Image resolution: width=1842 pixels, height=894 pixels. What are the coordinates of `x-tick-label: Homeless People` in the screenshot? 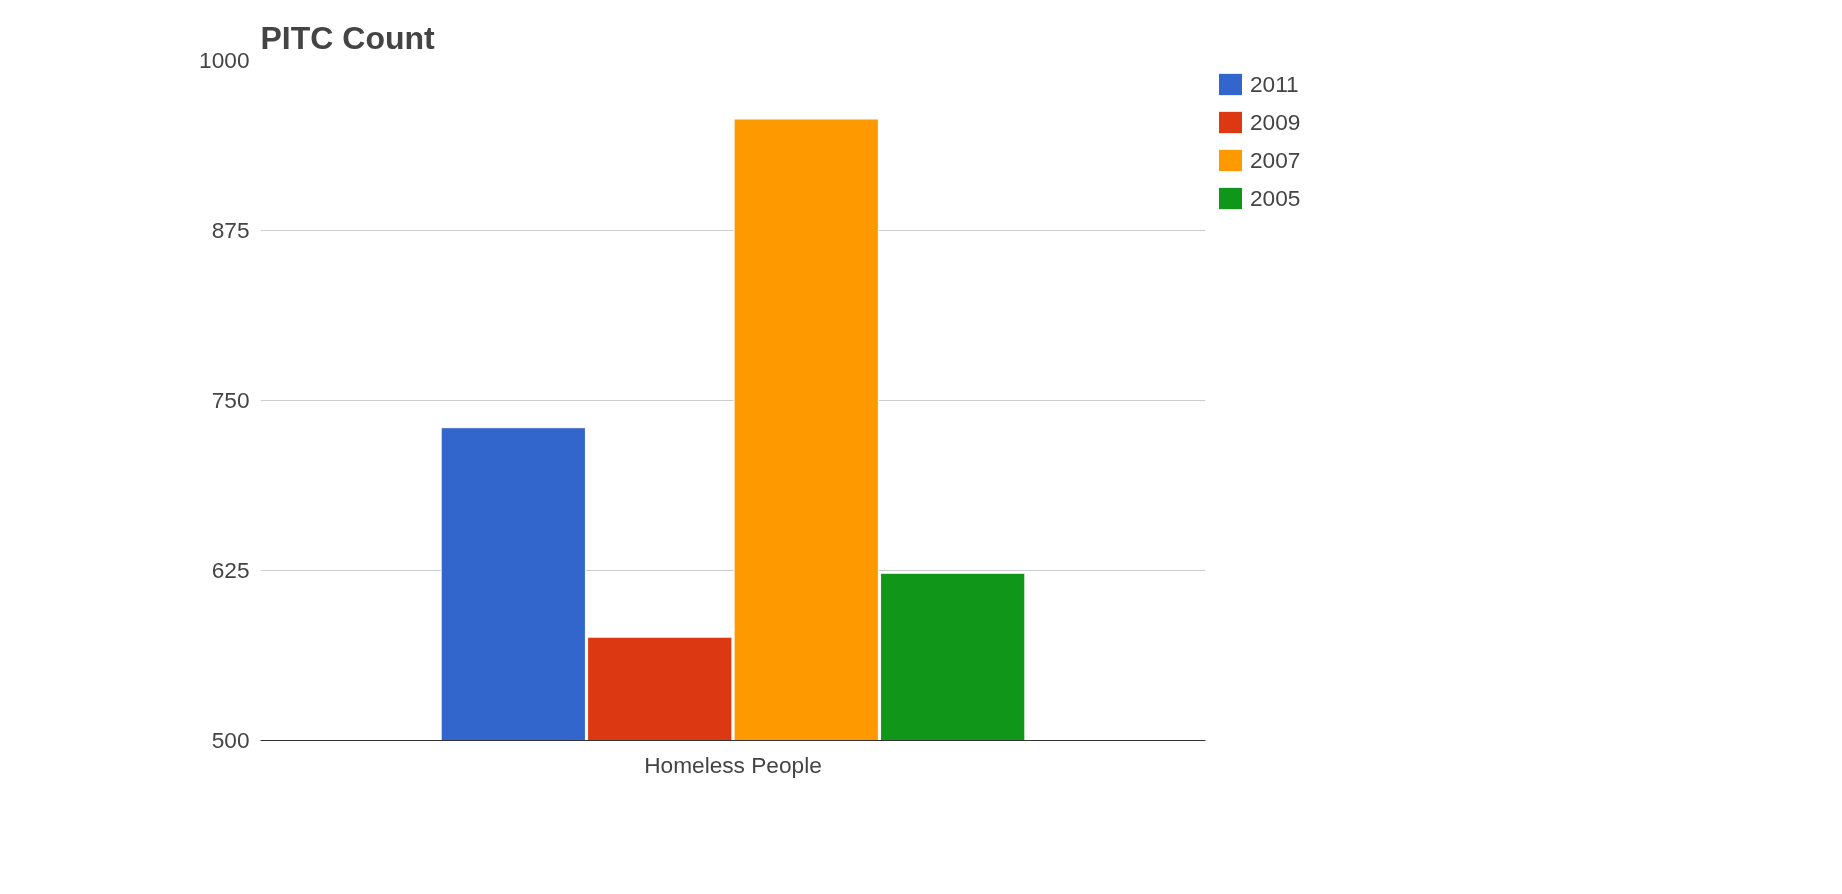 It's located at (733, 764).